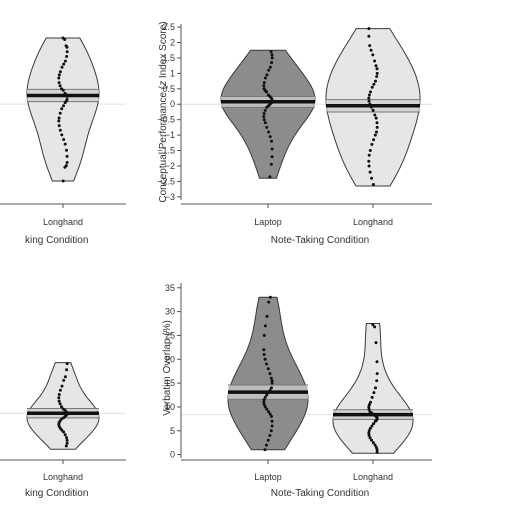  Describe the element at coordinates (56, 493) in the screenshot. I see `x-axis-title: king Condition` at that location.